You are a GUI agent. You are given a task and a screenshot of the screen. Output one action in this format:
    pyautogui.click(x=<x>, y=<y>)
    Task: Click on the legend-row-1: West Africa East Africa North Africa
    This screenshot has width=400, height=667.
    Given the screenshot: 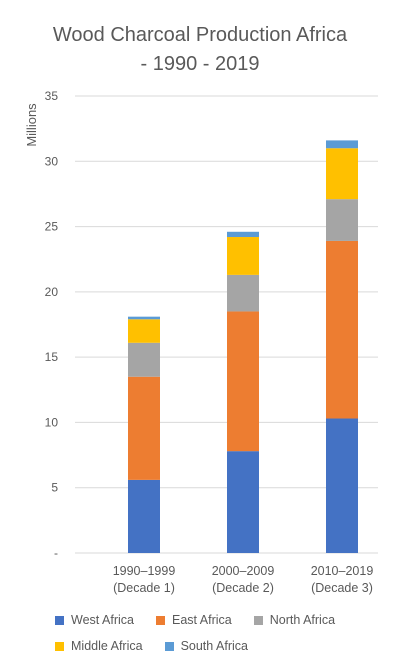 What is the action you would take?
    pyautogui.click(x=225, y=620)
    